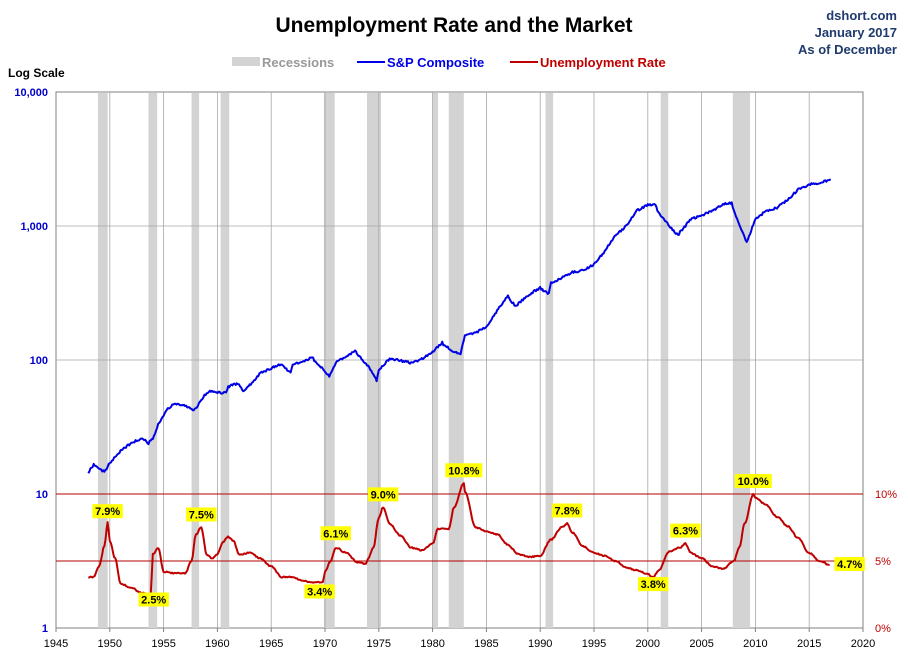 This screenshot has width=908, height=662. What do you see at coordinates (863, 644) in the screenshot?
I see `x-tick-label: 2020` at bounding box center [863, 644].